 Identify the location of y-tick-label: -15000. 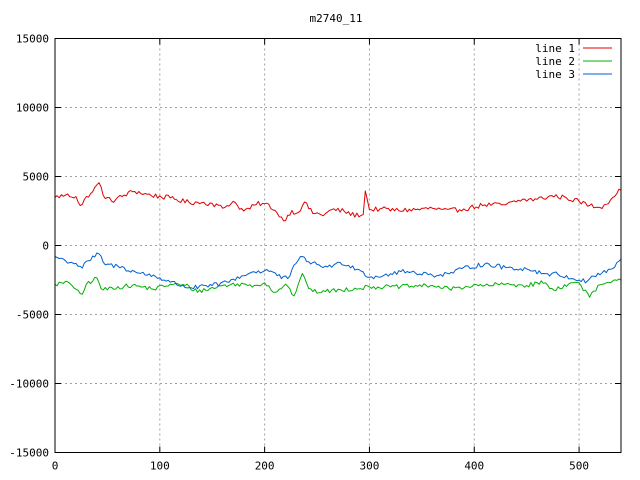
(29, 453).